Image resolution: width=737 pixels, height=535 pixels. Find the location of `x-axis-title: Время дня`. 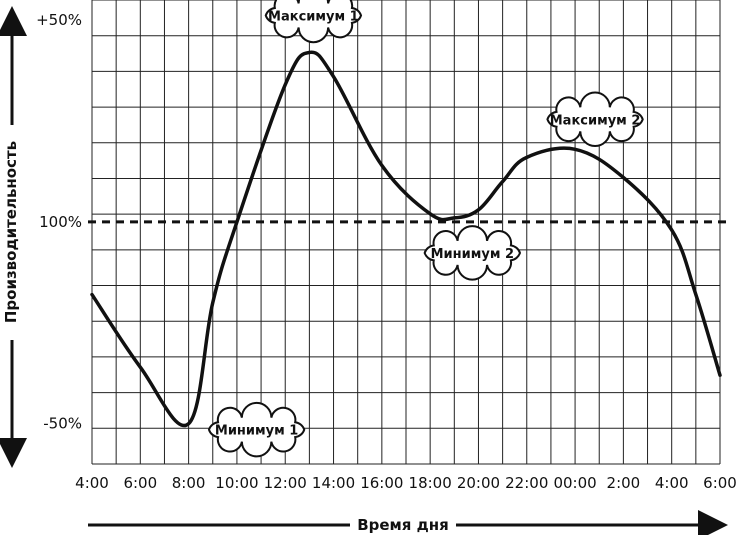

x-axis-title: Время дня is located at coordinates (403, 525).